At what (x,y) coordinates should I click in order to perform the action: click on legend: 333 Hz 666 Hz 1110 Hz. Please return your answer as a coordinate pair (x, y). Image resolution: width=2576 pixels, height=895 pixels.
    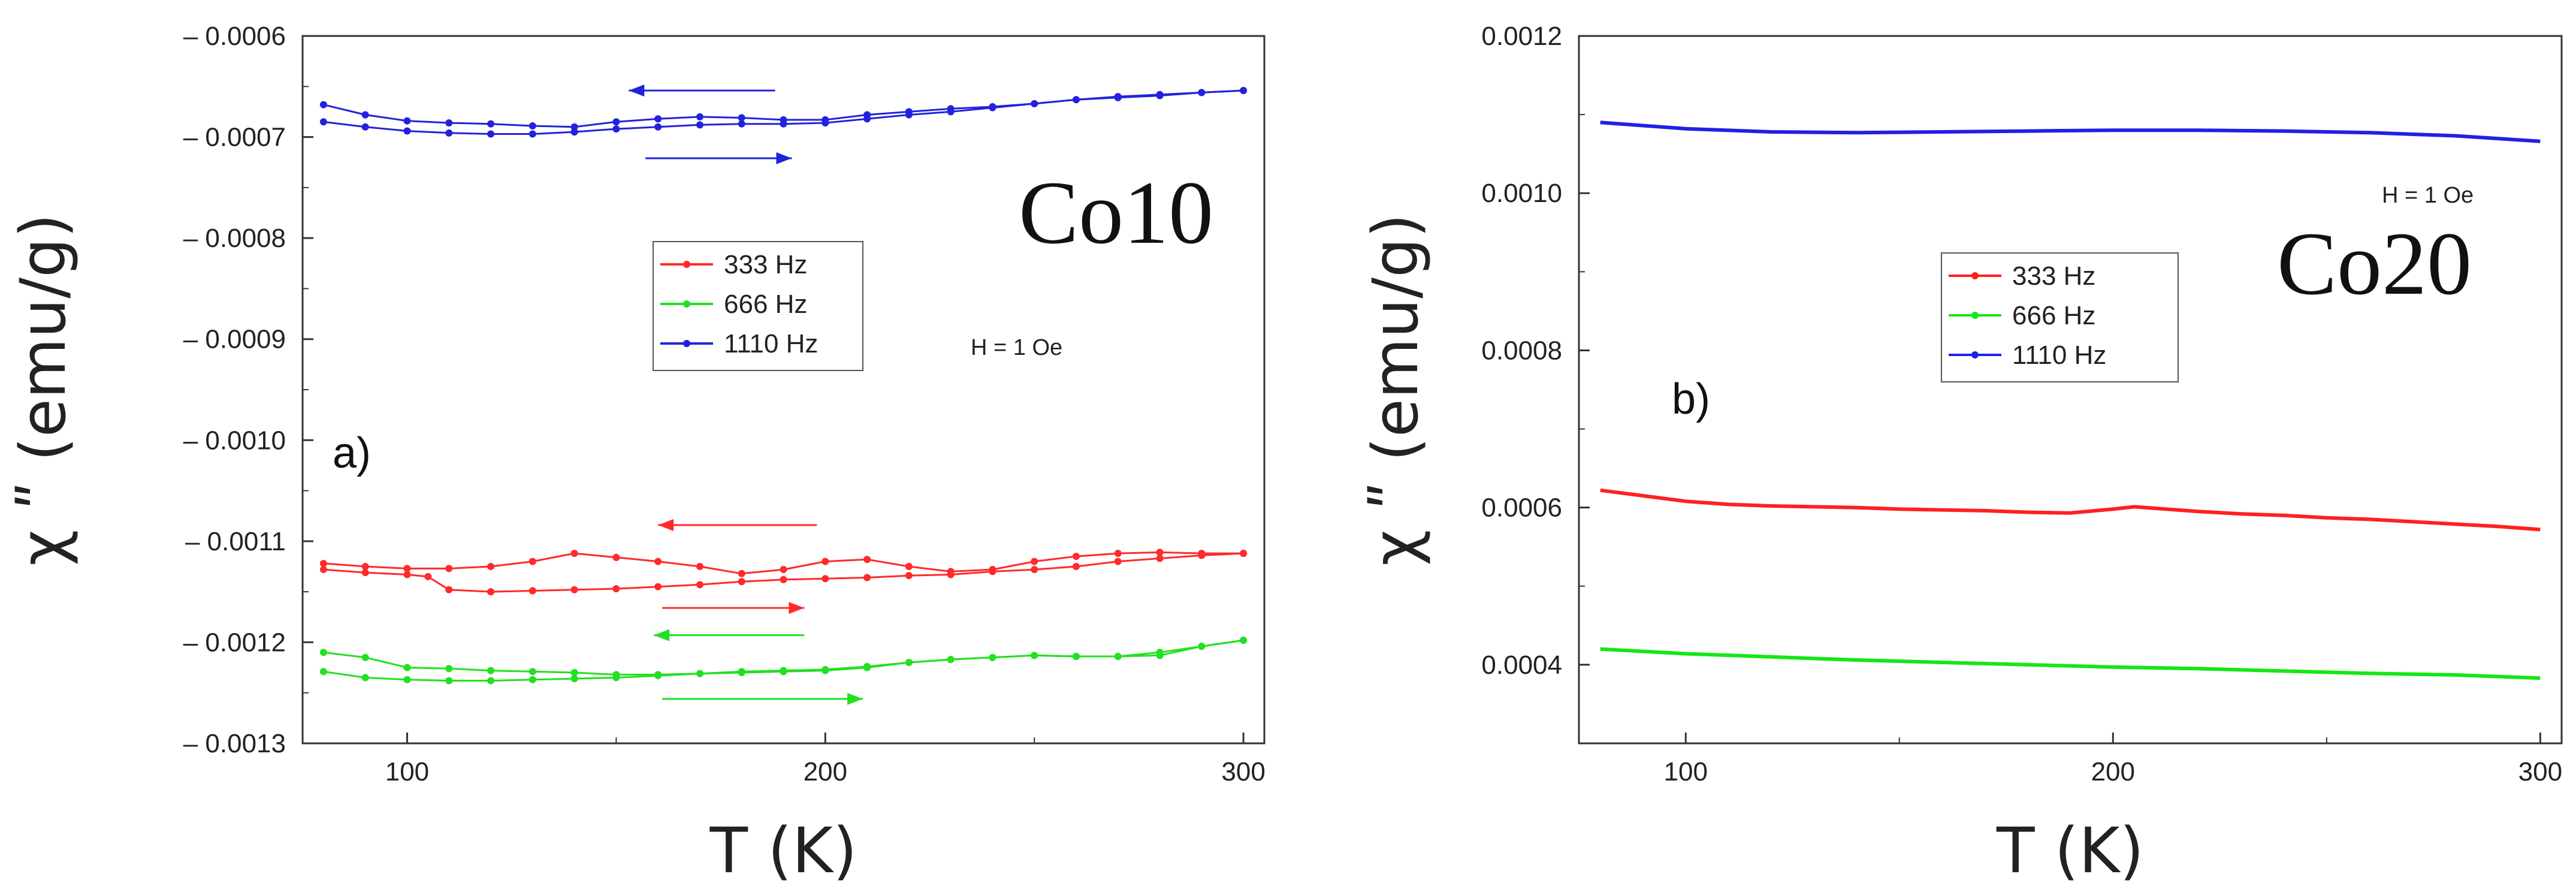
    Looking at the image, I should click on (2060, 317).